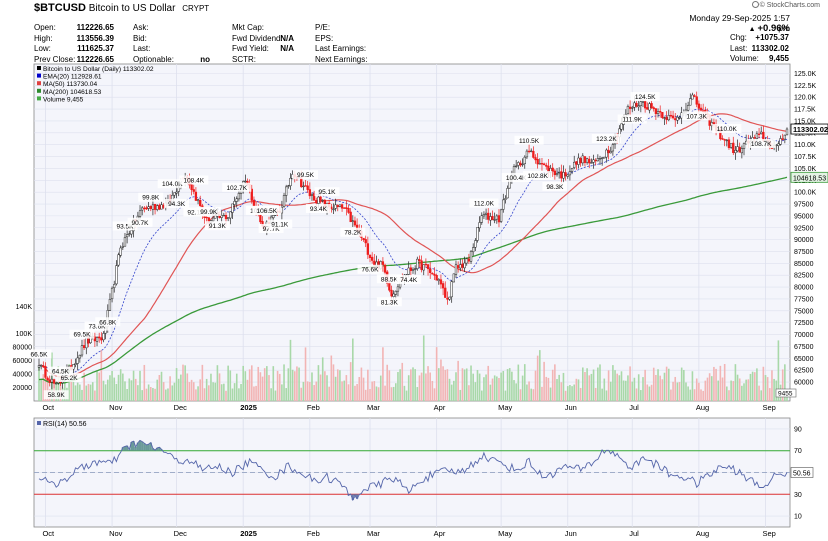 The image size is (828, 541). I want to click on x-tick-label: Mar, so click(373, 407).